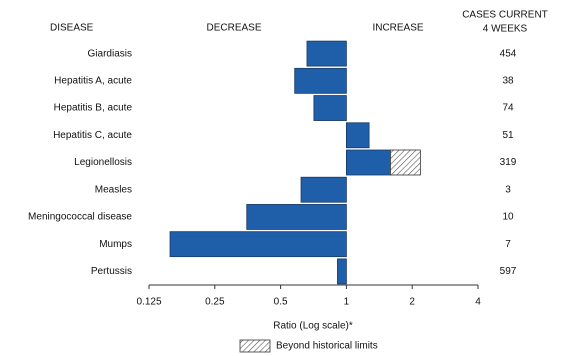 Image resolution: width=570 pixels, height=356 pixels. What do you see at coordinates (113, 189) in the screenshot?
I see `category-label: Measles` at bounding box center [113, 189].